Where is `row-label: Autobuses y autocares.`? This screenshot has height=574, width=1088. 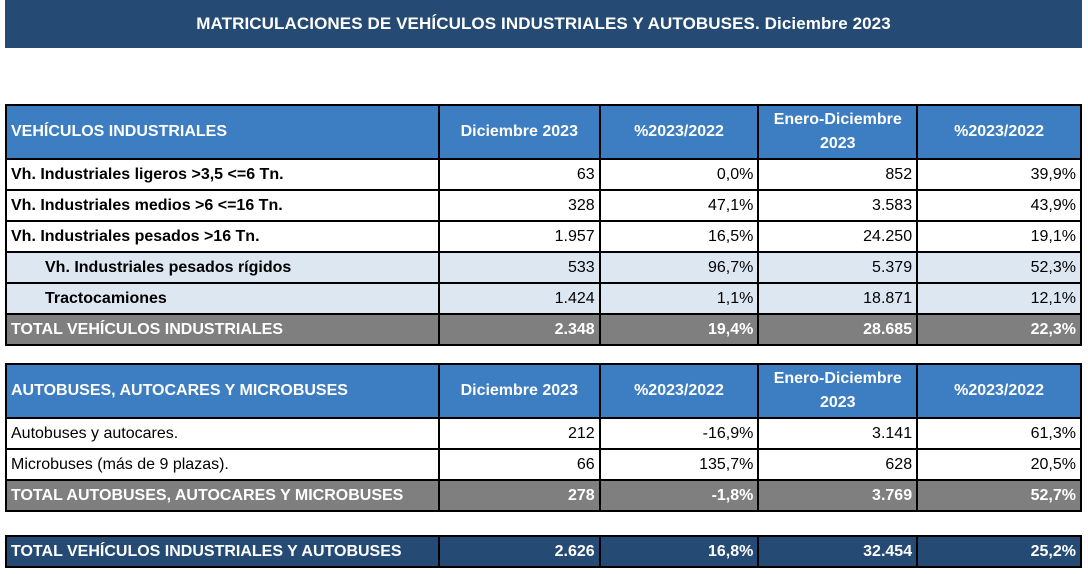 row-label: Autobuses y autocares. is located at coordinates (222, 433).